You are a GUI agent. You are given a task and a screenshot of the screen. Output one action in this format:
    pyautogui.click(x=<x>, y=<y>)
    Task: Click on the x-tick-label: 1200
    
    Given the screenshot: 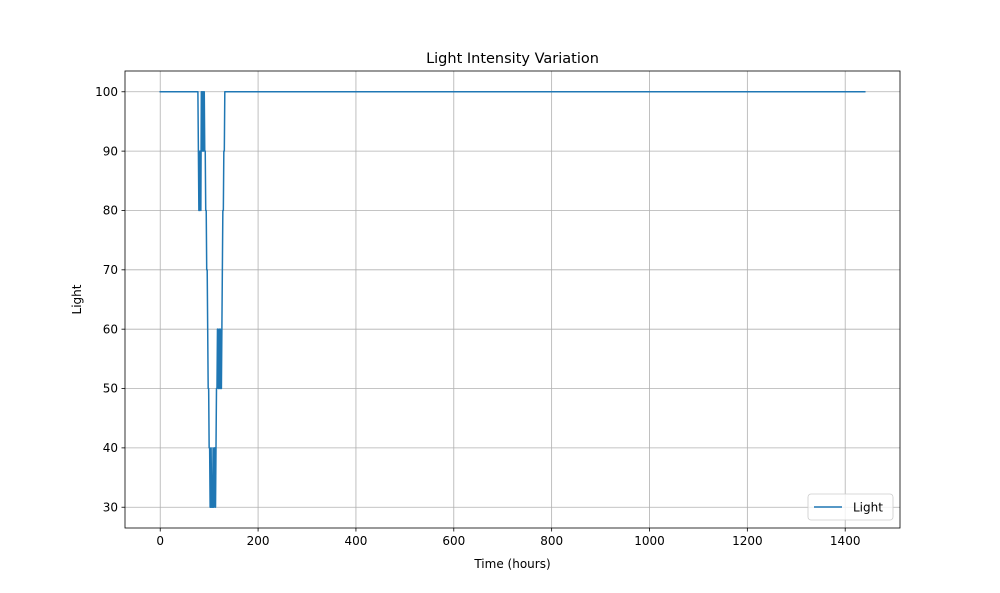 What is the action you would take?
    pyautogui.click(x=747, y=541)
    